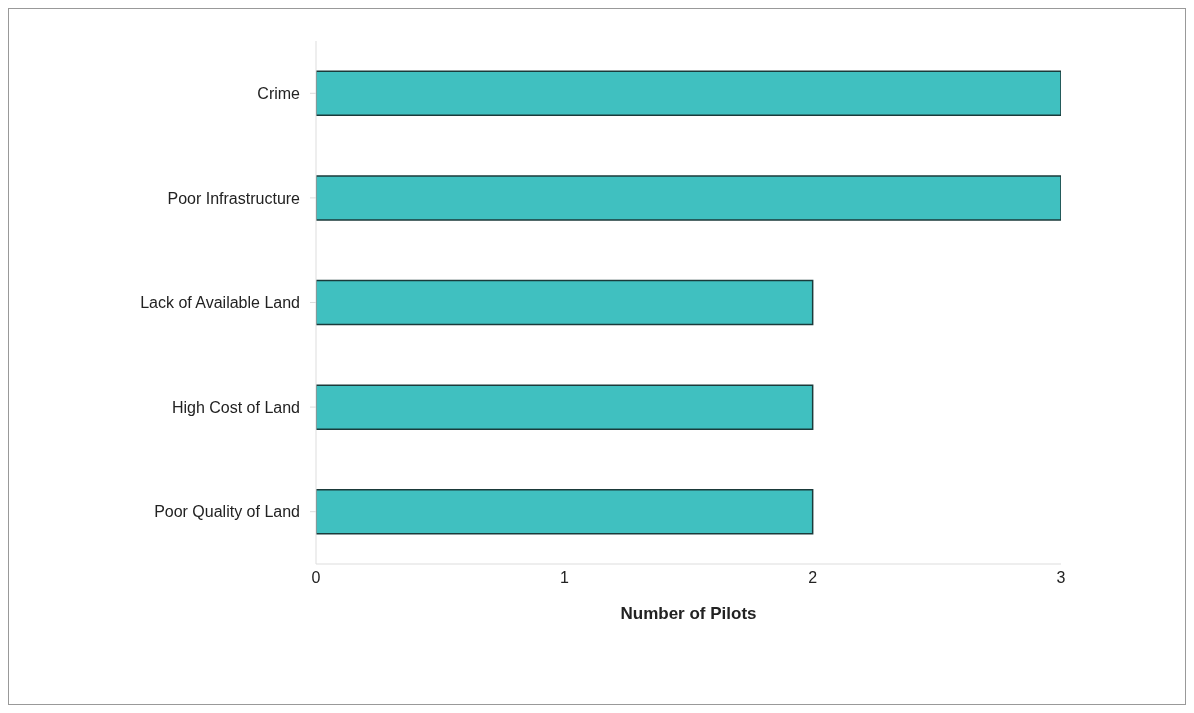 This screenshot has width=1194, height=713. What do you see at coordinates (1061, 578) in the screenshot?
I see `x-tick-label: 3` at bounding box center [1061, 578].